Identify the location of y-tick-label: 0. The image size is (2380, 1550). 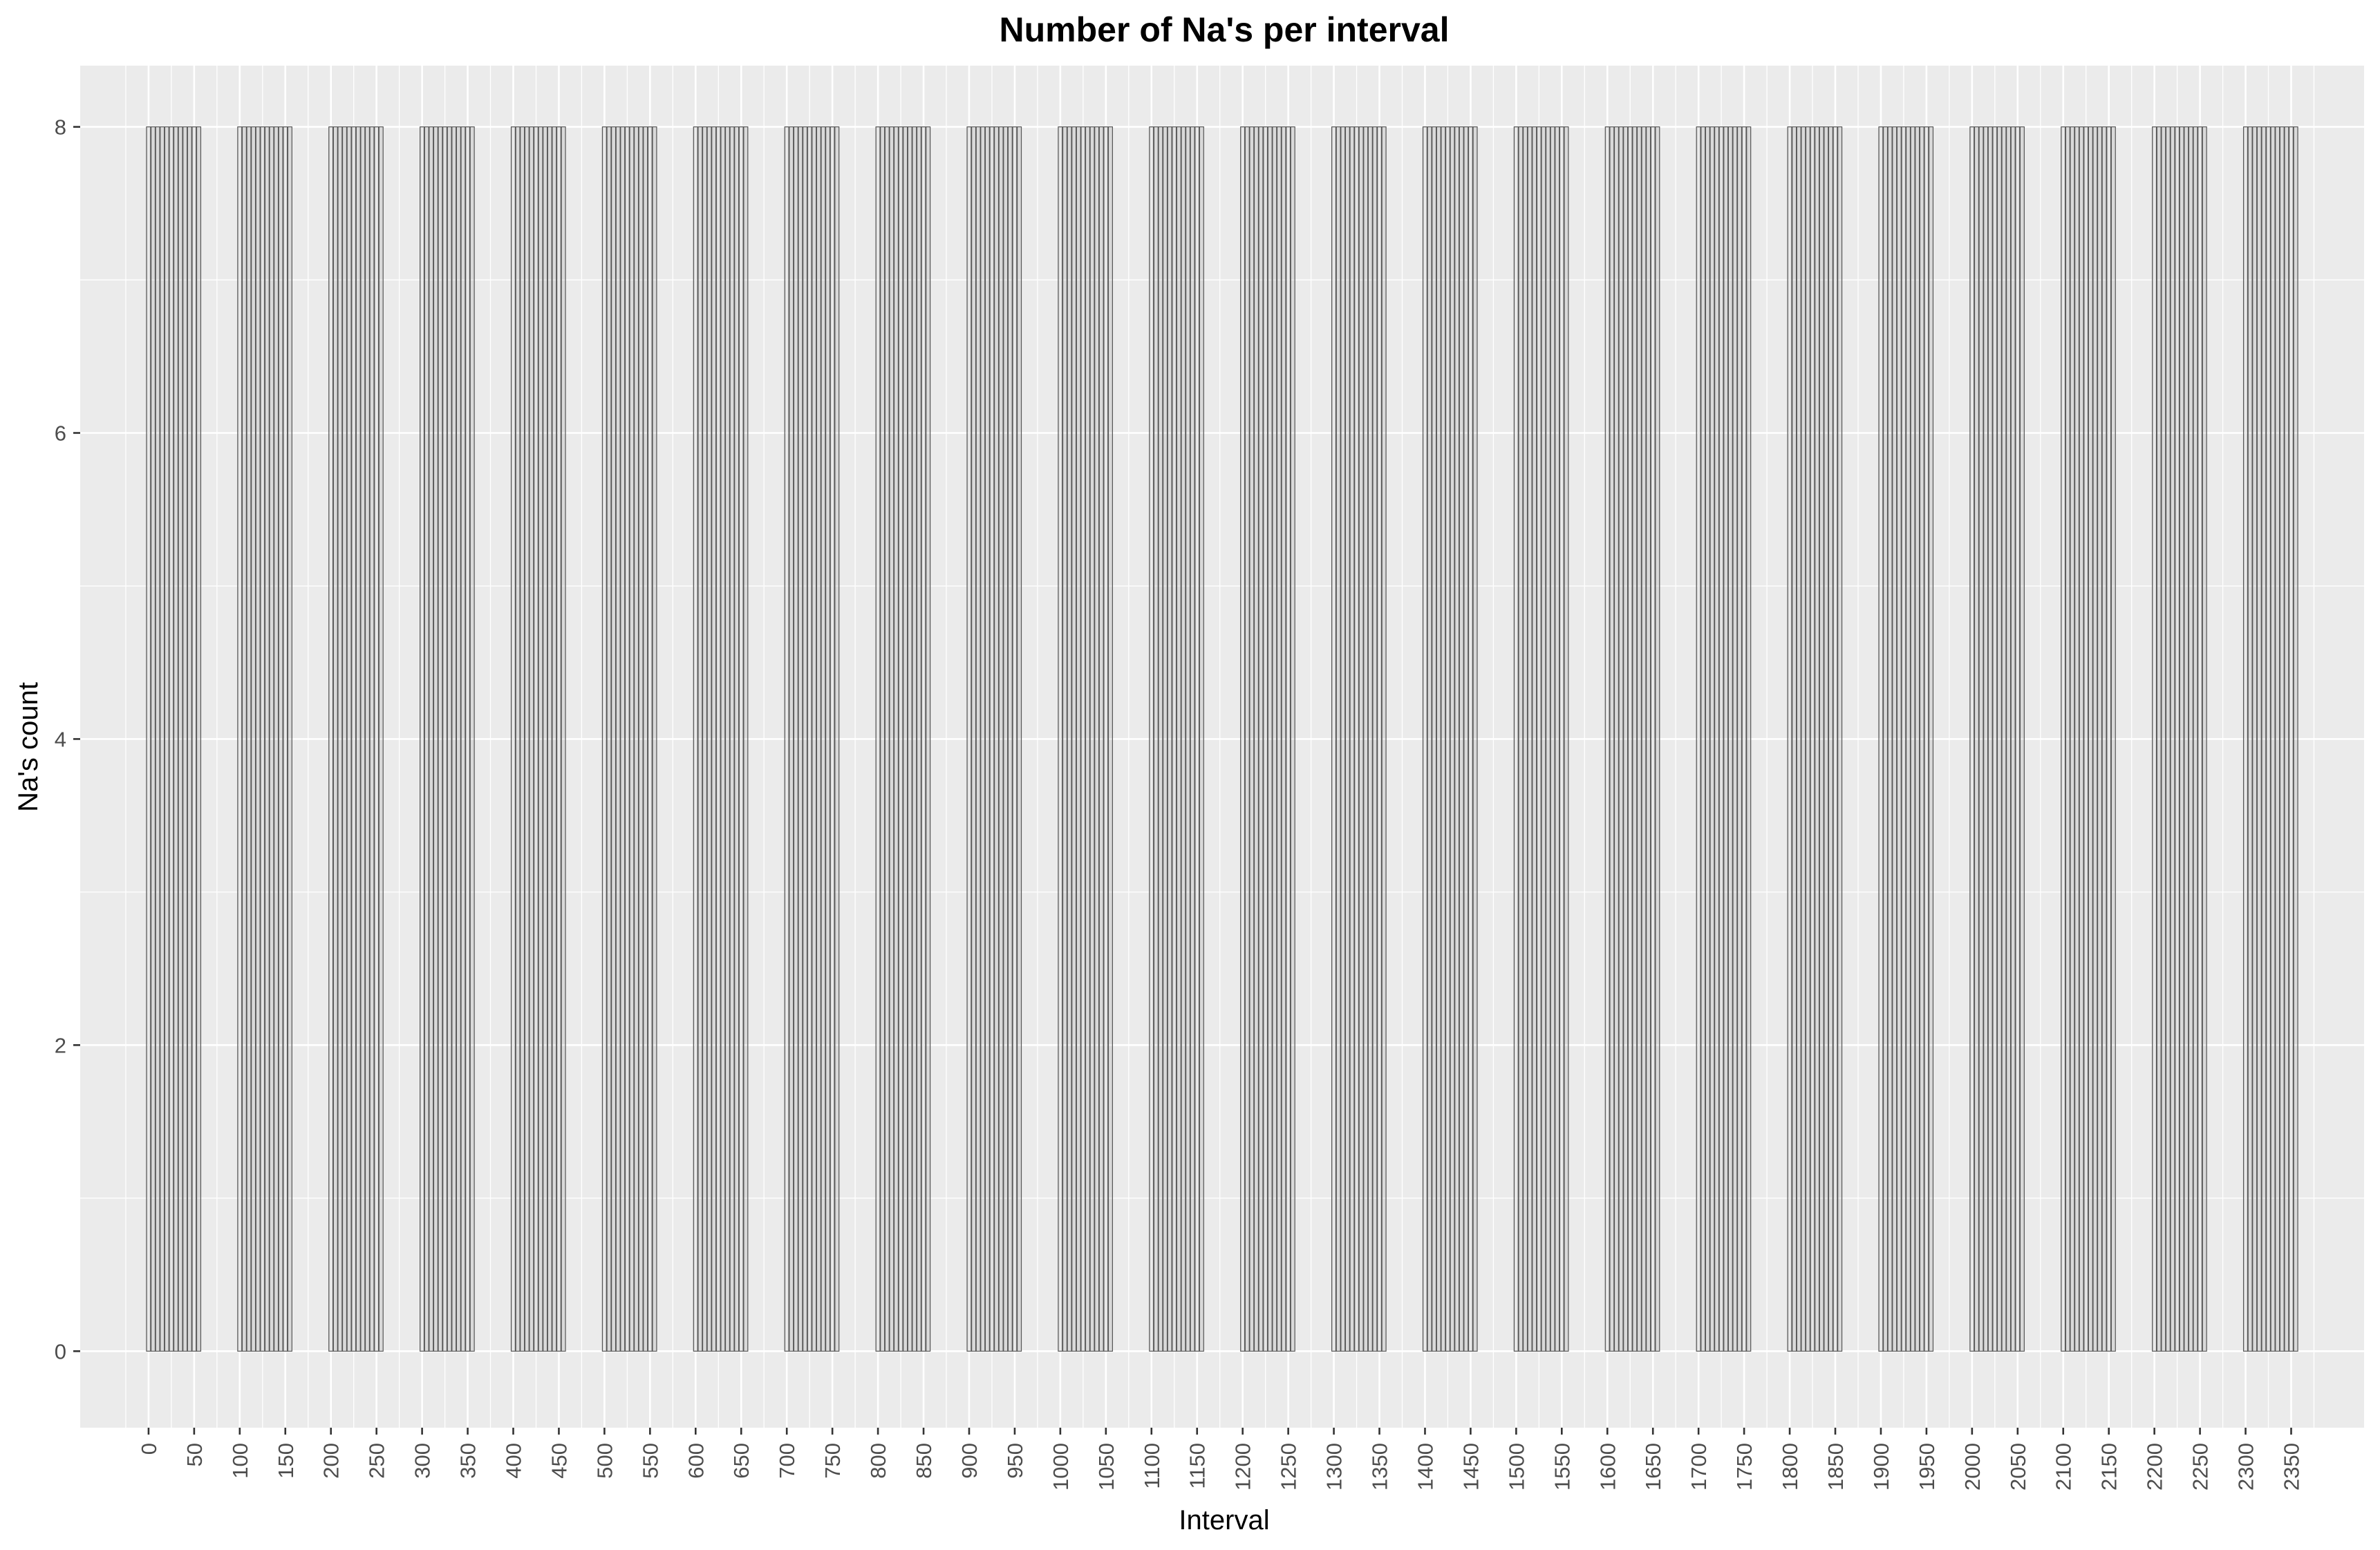
(60, 1351).